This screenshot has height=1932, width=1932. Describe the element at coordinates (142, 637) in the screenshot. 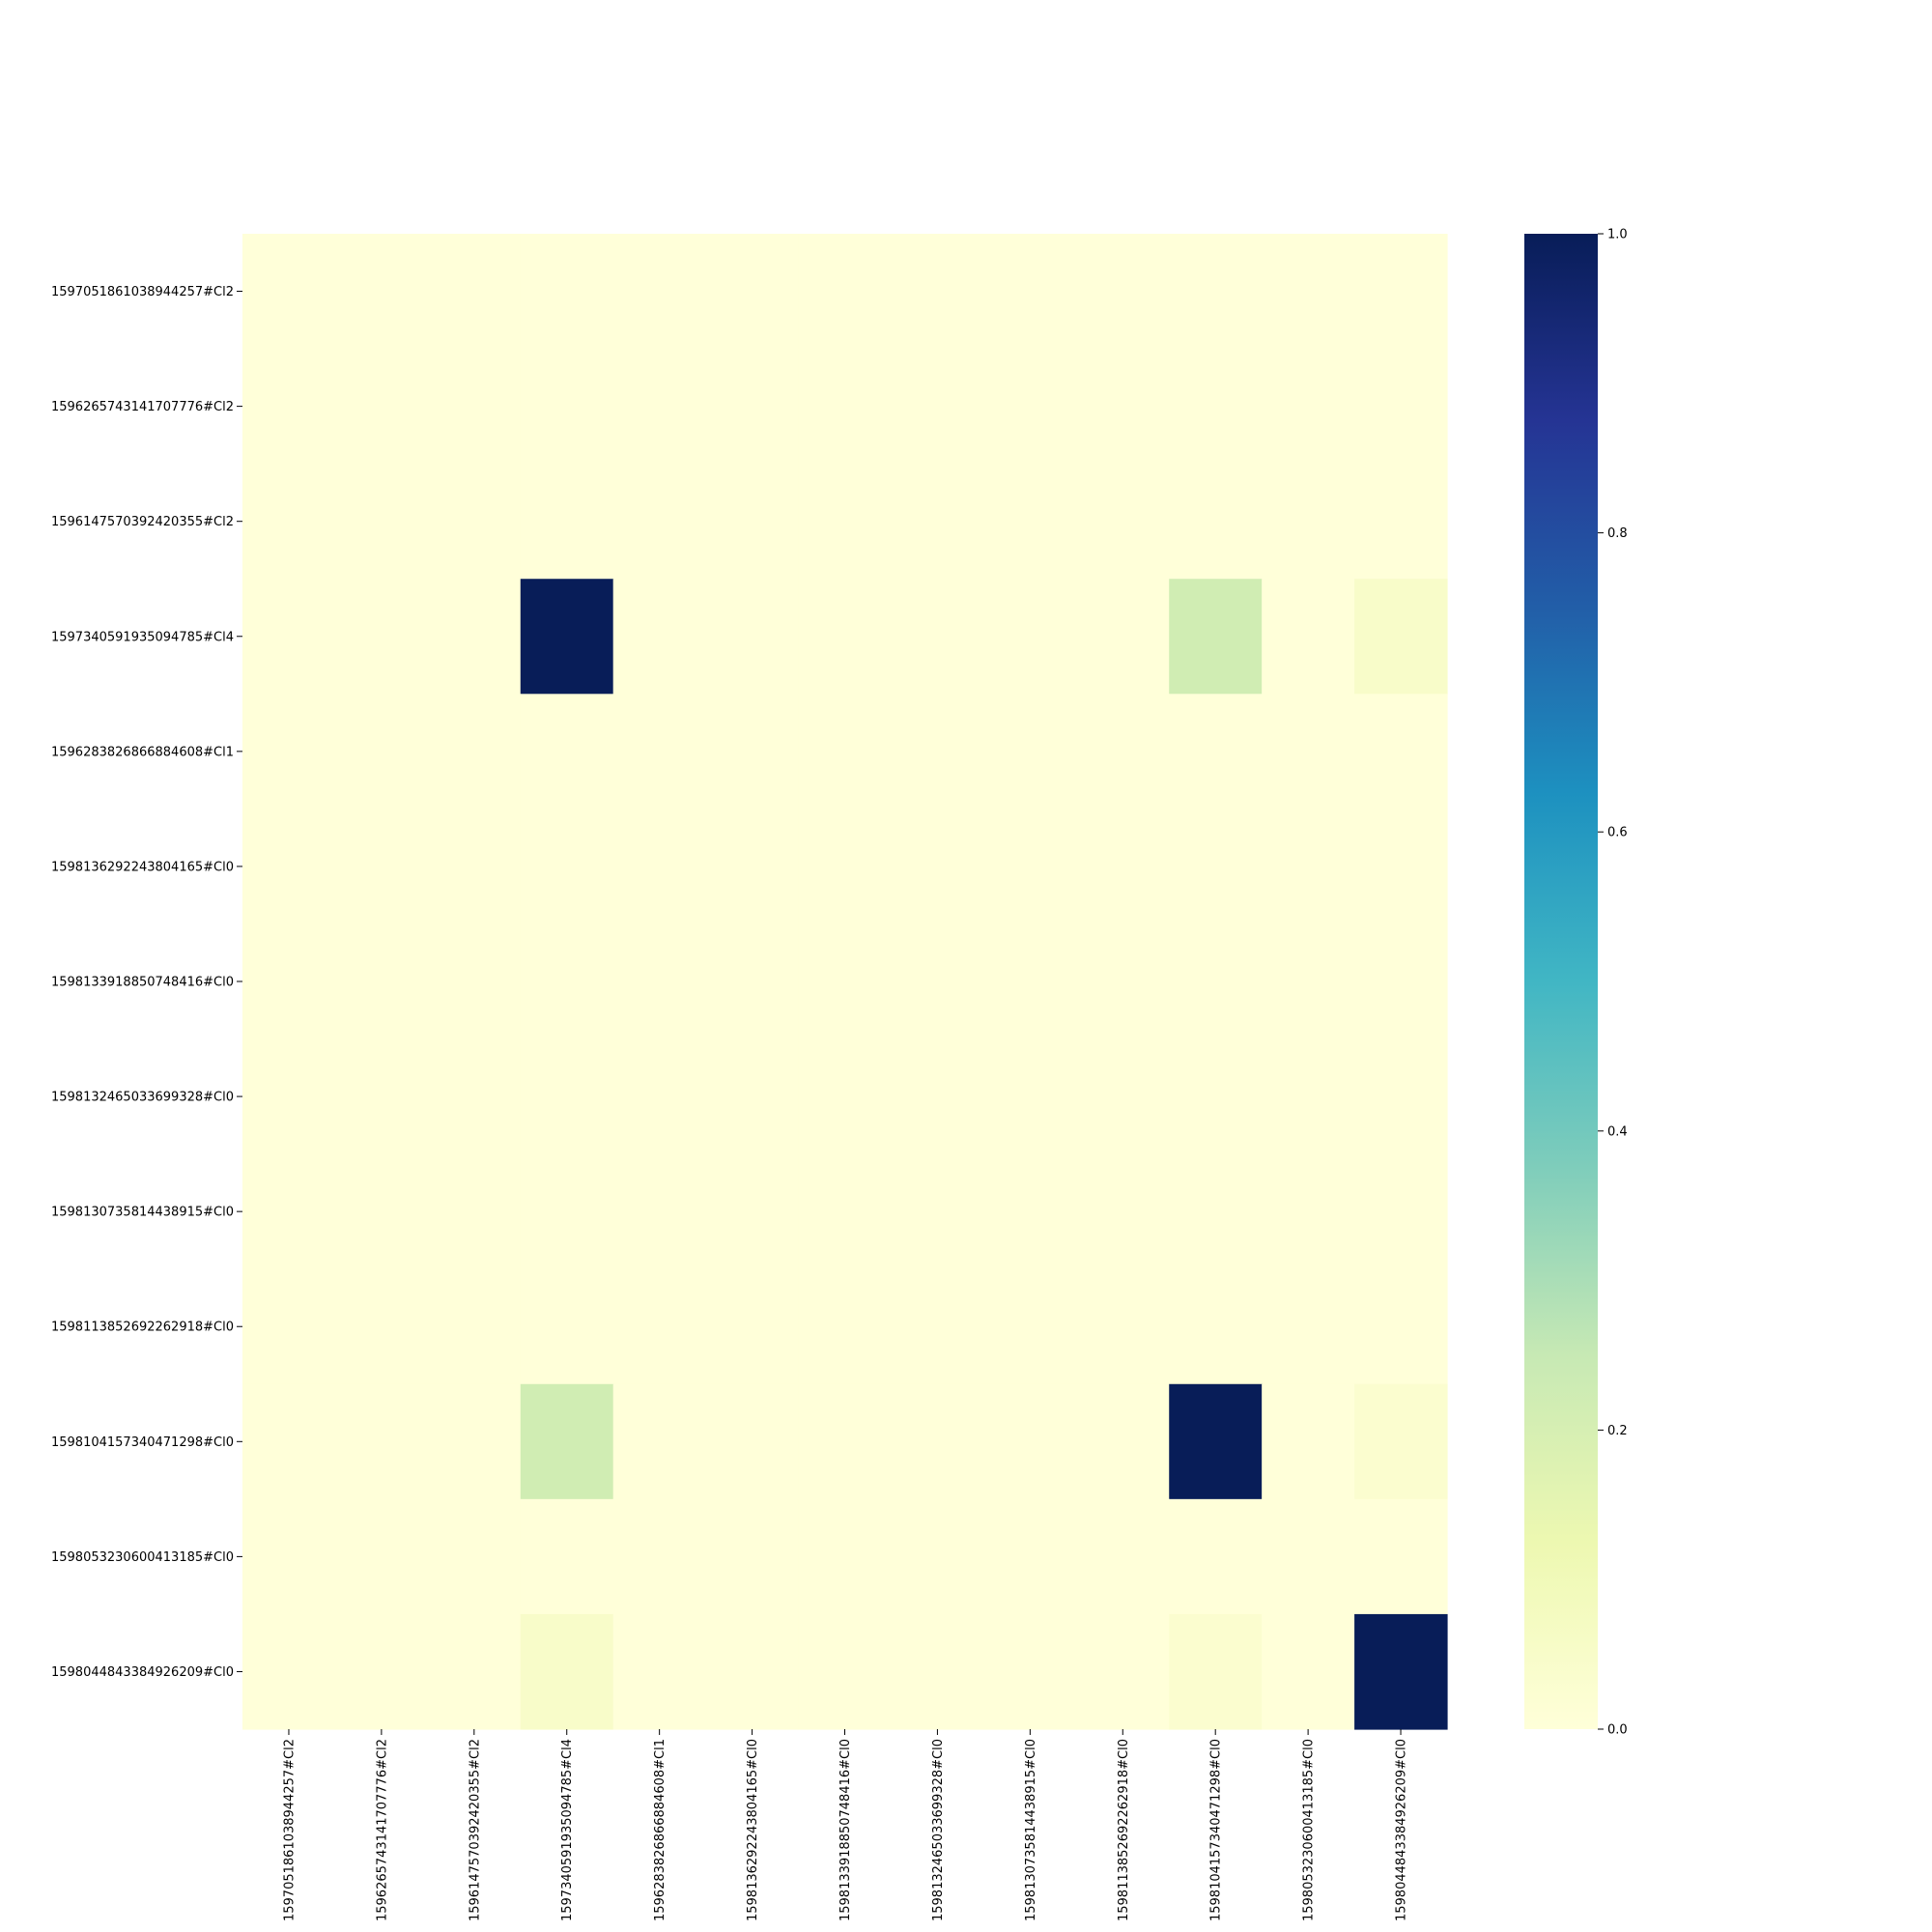

I see `row-label: 1597340591935094785#Cl4` at that location.